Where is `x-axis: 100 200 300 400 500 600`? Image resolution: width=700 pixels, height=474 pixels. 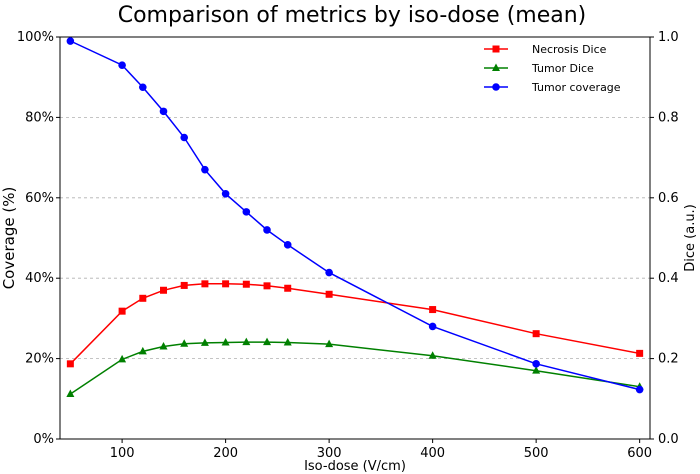 x-axis: 100 200 300 400 500 600 is located at coordinates (381, 450).